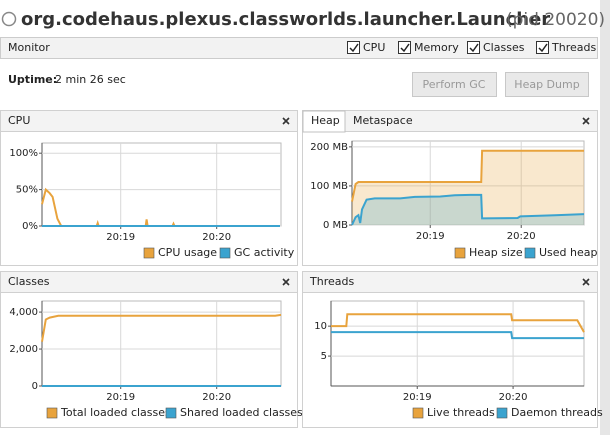  I want to click on panel-title: CPU, so click(19, 120).